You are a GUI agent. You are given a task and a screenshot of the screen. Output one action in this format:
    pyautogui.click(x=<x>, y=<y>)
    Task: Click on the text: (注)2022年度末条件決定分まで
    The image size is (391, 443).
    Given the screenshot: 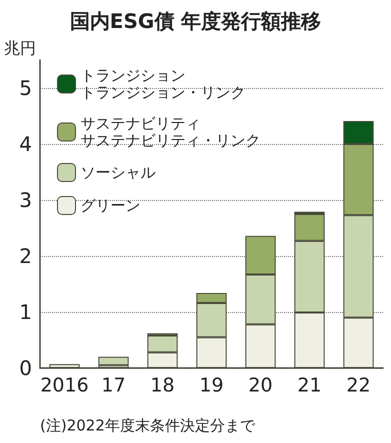 What is the action you would take?
    pyautogui.click(x=148, y=425)
    